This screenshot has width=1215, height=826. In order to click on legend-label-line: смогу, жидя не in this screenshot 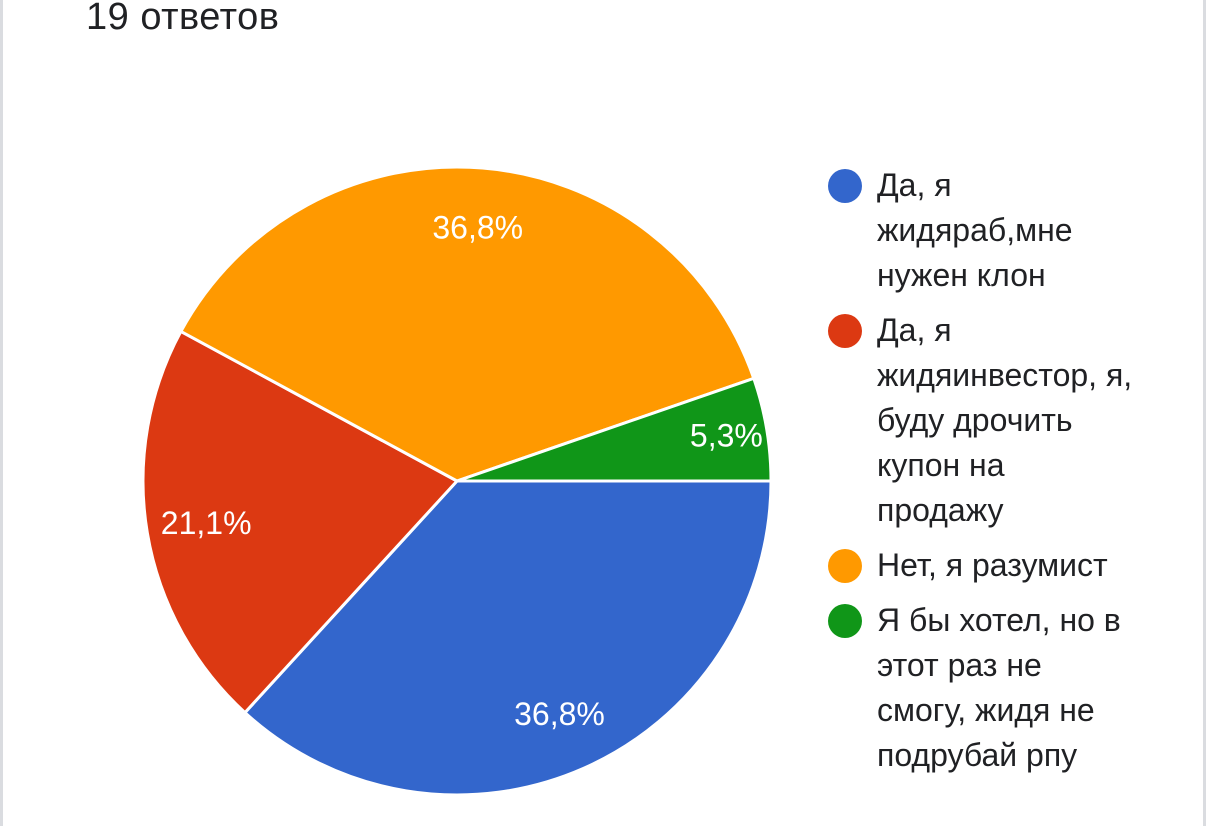, I will do `click(986, 710)`.